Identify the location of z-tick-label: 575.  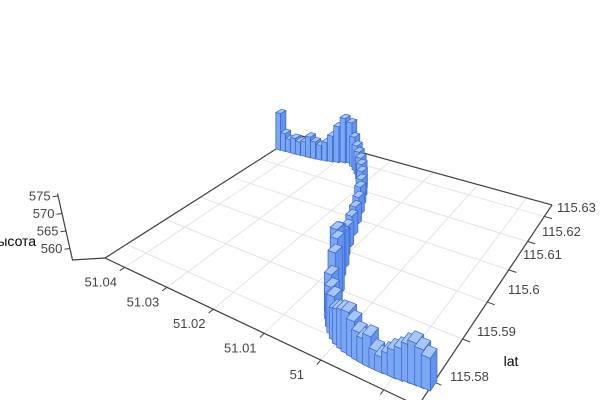
(40, 196).